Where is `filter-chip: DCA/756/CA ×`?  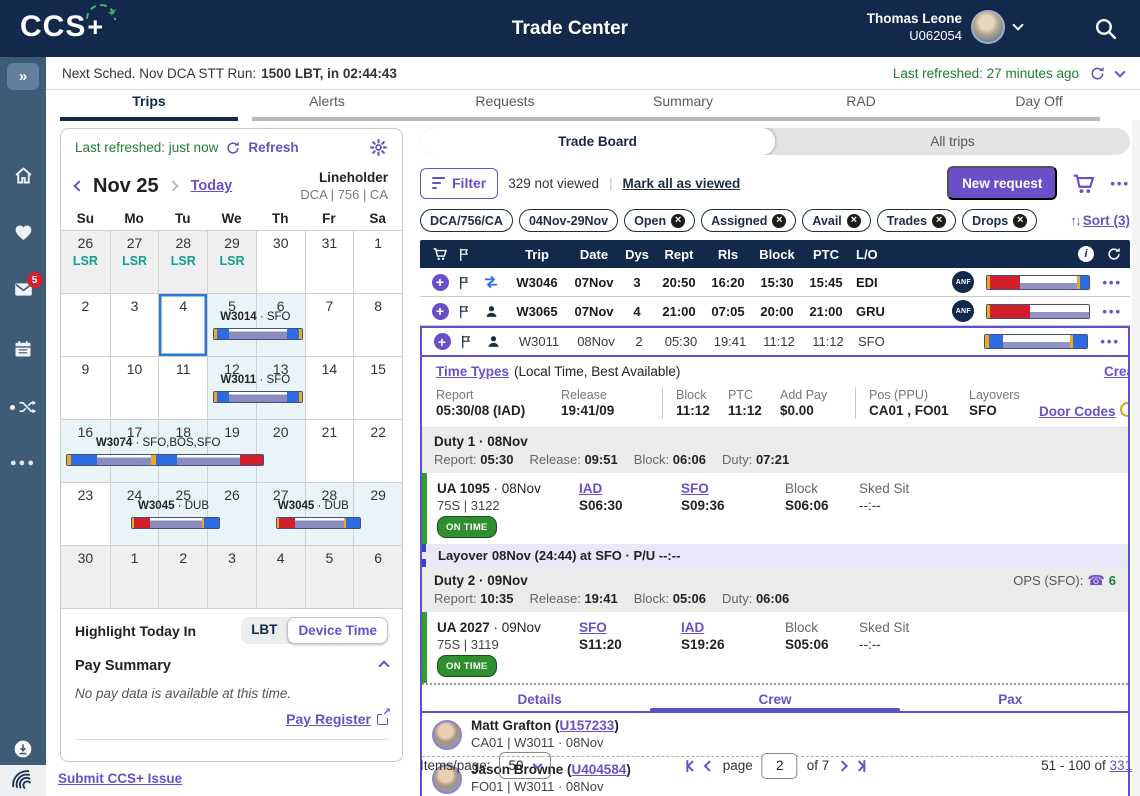 filter-chip: DCA/756/CA × is located at coordinates (466, 220).